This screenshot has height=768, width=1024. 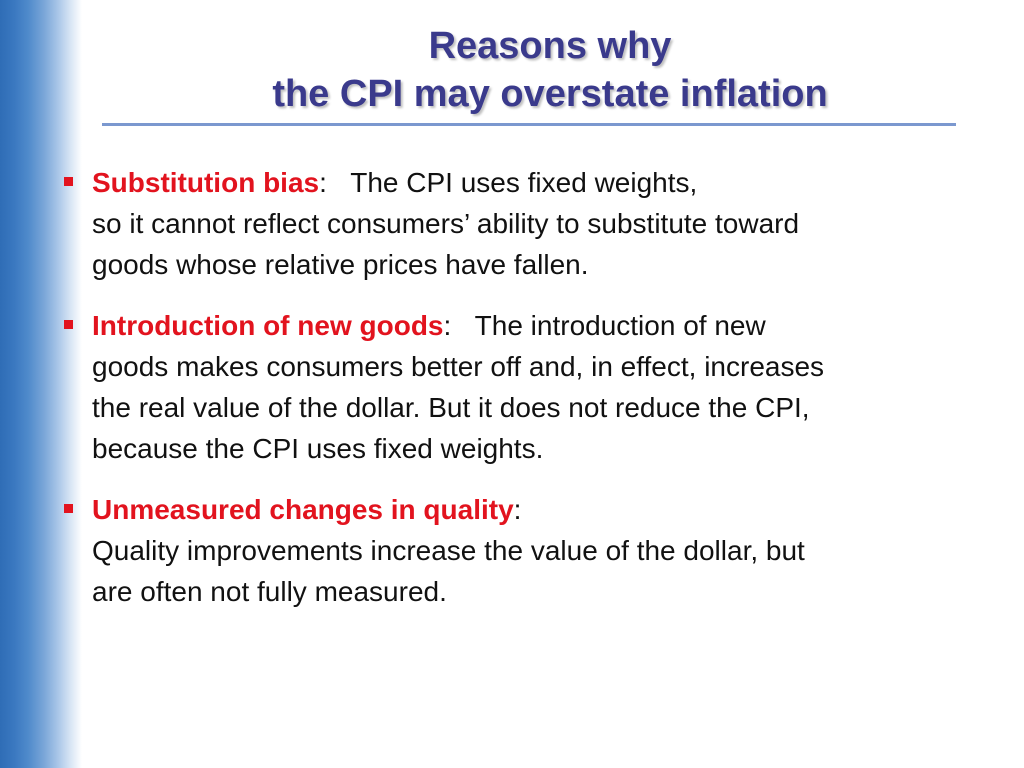 I want to click on bullet-text: are often not fully measured., so click(x=269, y=591).